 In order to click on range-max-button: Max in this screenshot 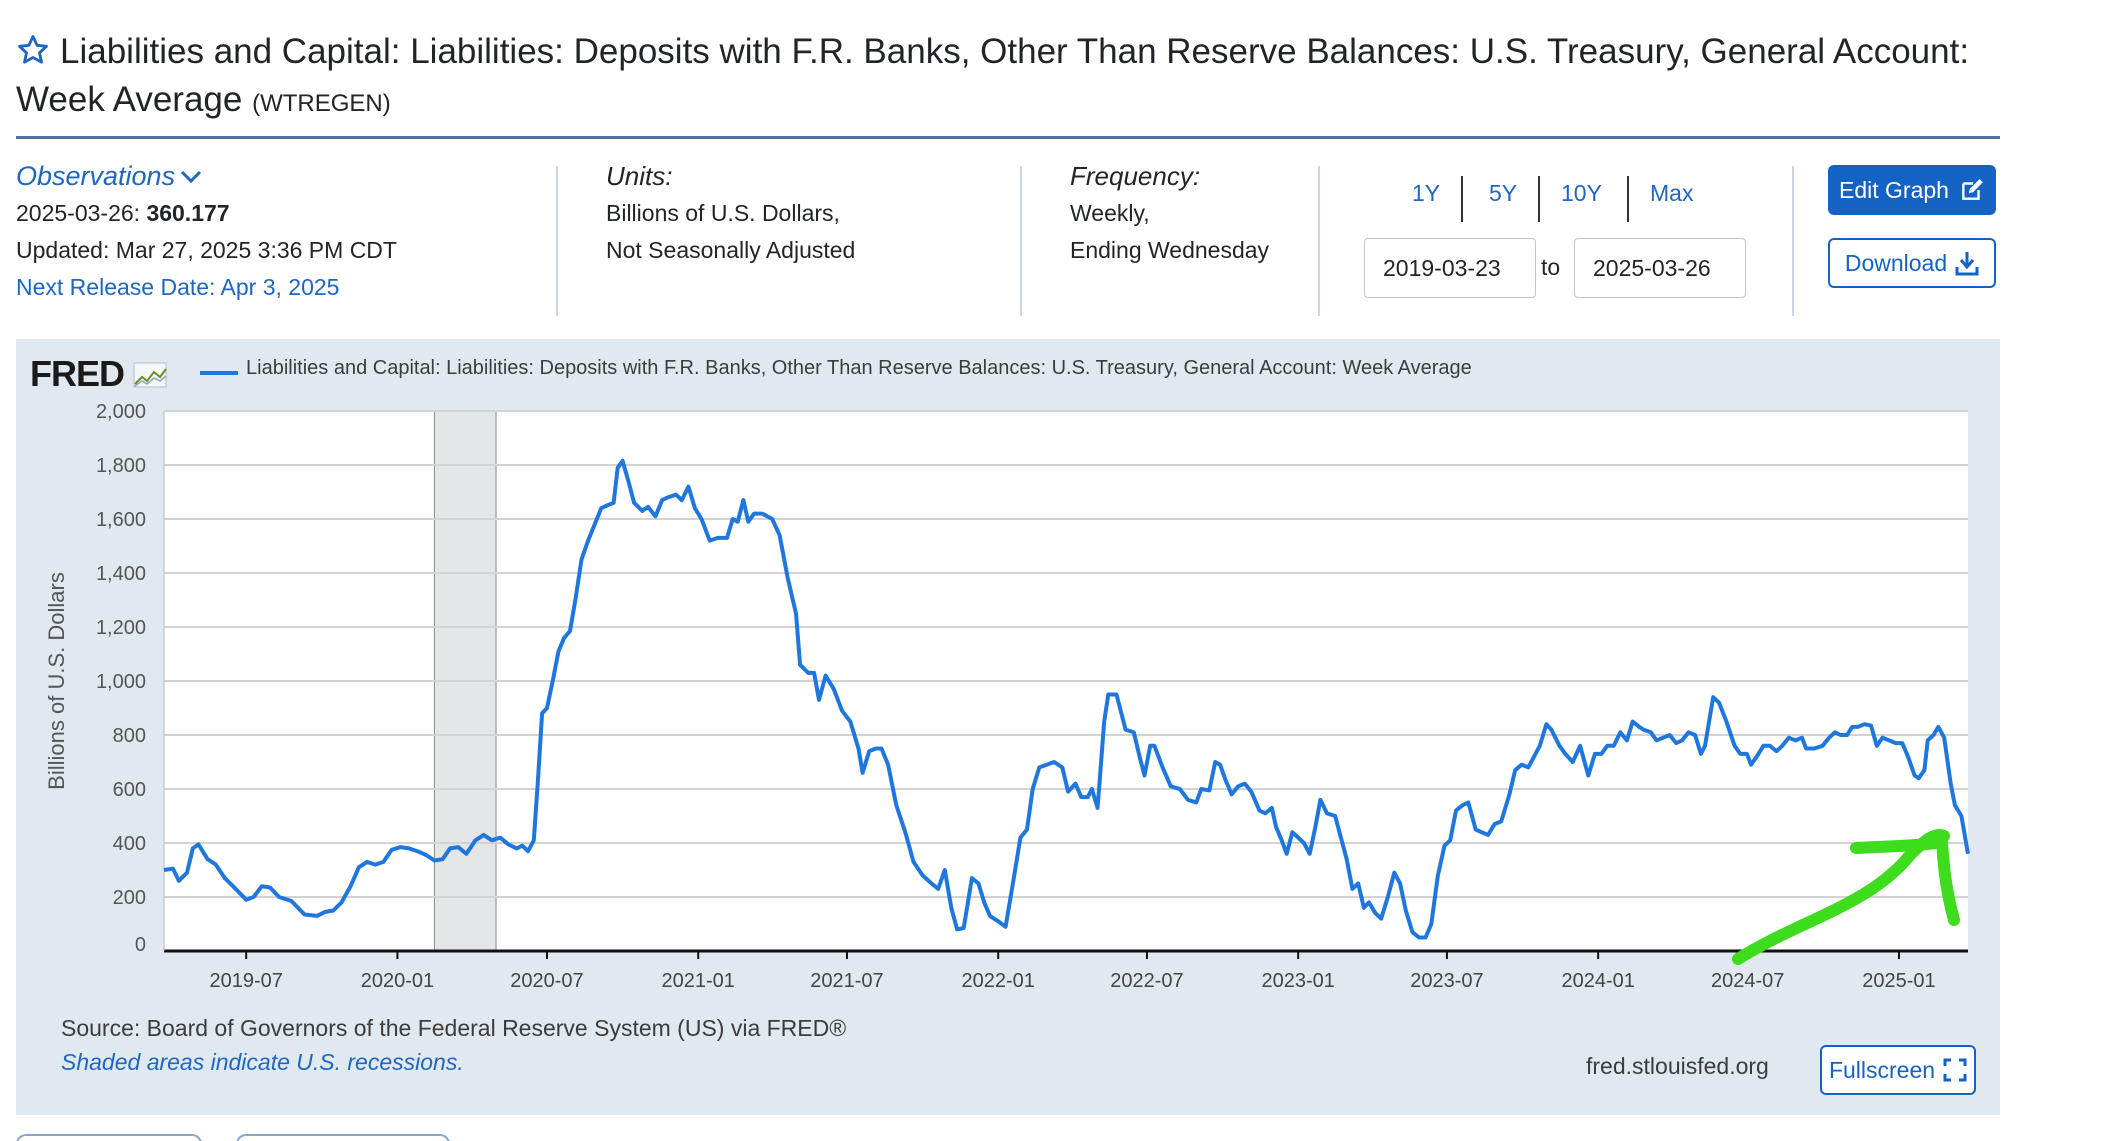, I will do `click(1672, 193)`.